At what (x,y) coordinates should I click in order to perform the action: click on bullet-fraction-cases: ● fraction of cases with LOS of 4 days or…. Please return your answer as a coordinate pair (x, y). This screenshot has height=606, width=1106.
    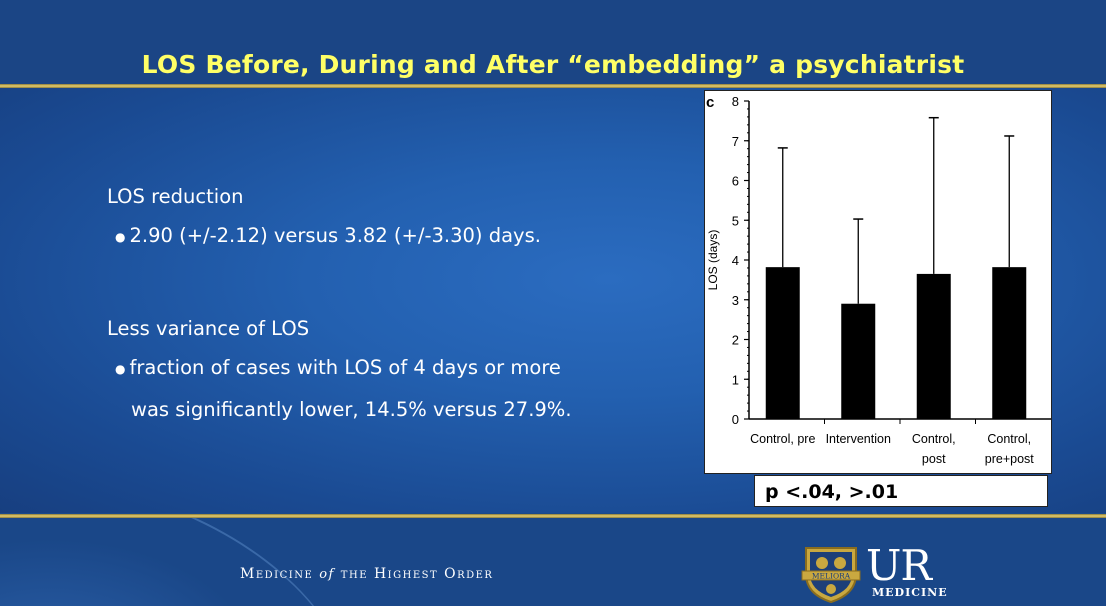
    Looking at the image, I should click on (338, 367).